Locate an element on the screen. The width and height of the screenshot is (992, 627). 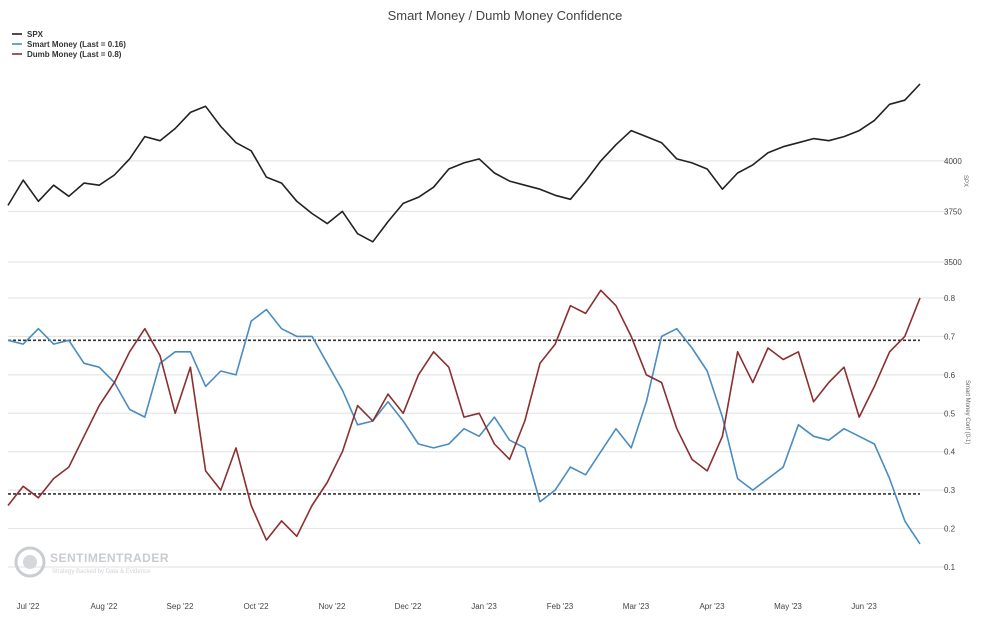
legend-entry: Smart Money (Last = 0.16) is located at coordinates (76, 44).